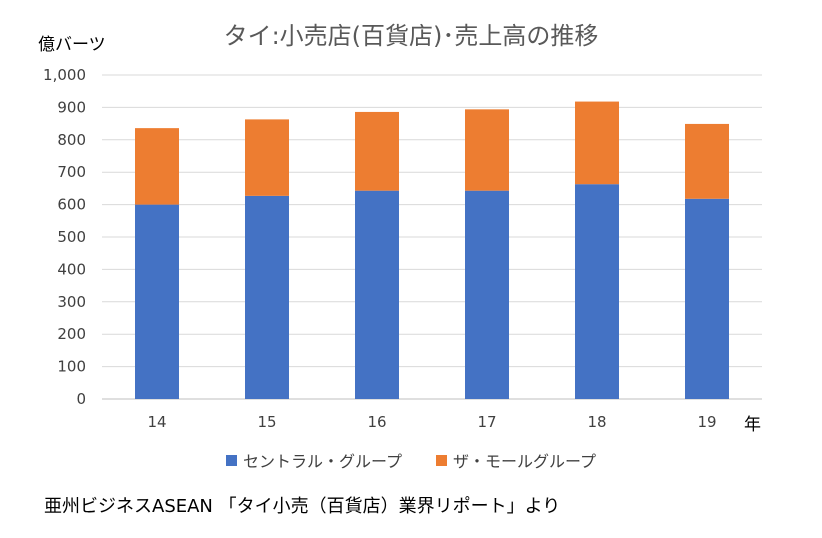 The height and width of the screenshot is (538, 822). What do you see at coordinates (486, 422) in the screenshot?
I see `x-tick-label: 17` at bounding box center [486, 422].